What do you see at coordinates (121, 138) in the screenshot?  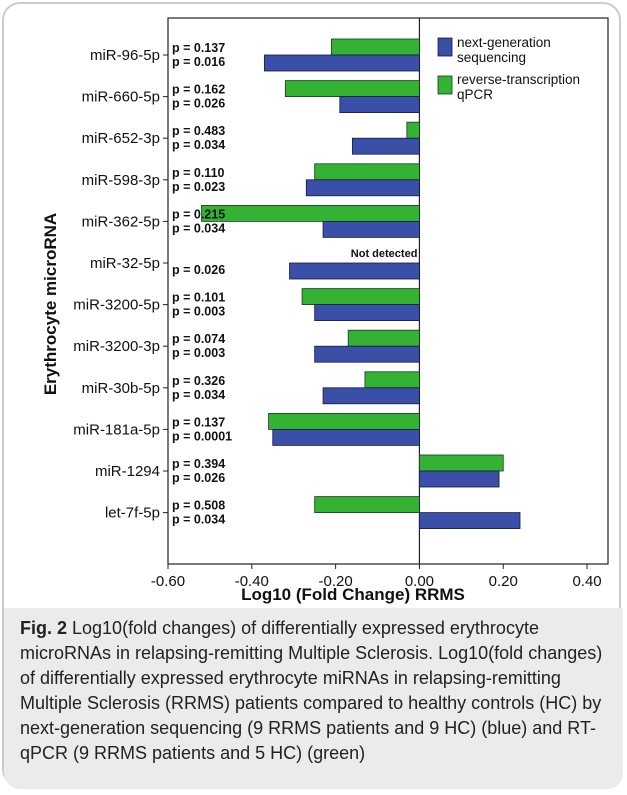 I see `category-label: miR-652-3p` at bounding box center [121, 138].